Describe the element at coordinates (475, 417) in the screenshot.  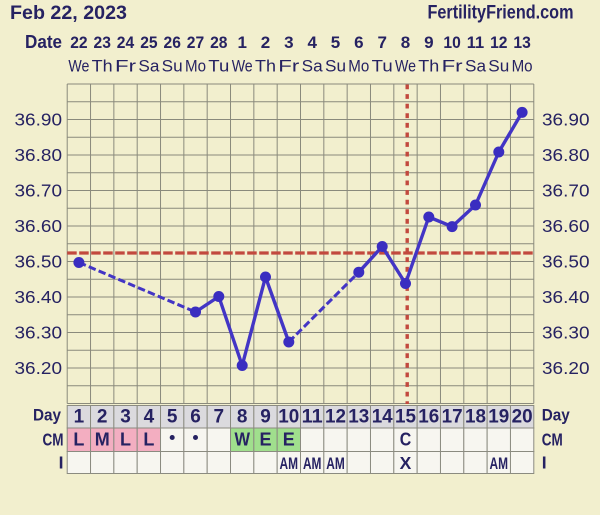
I see `svg-text: 18` at that location.